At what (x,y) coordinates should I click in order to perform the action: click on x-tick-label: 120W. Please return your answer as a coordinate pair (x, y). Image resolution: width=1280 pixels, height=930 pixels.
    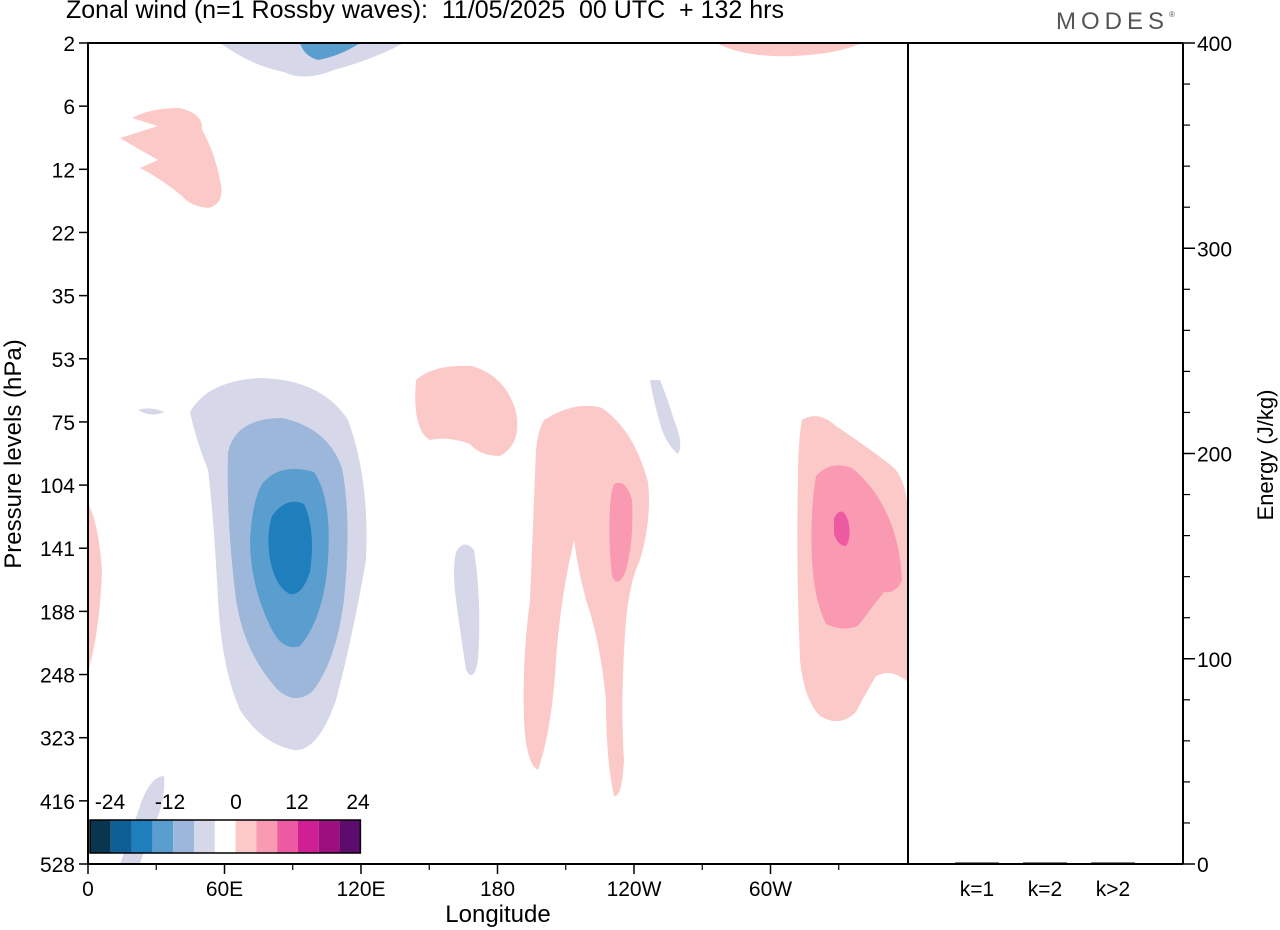
    Looking at the image, I should click on (634, 889).